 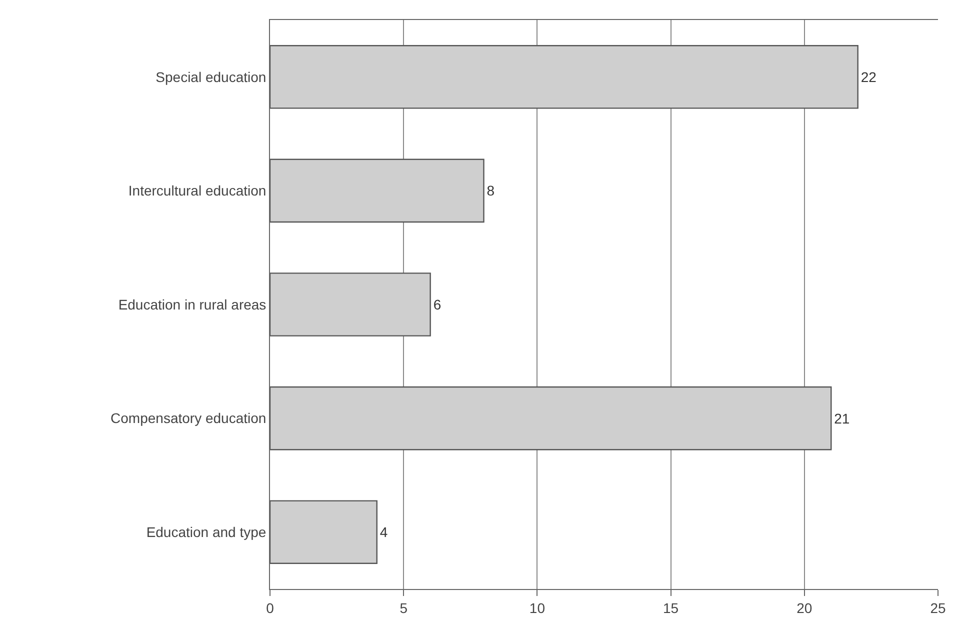 What do you see at coordinates (211, 76) in the screenshot?
I see `y-tick-label: Special education` at bounding box center [211, 76].